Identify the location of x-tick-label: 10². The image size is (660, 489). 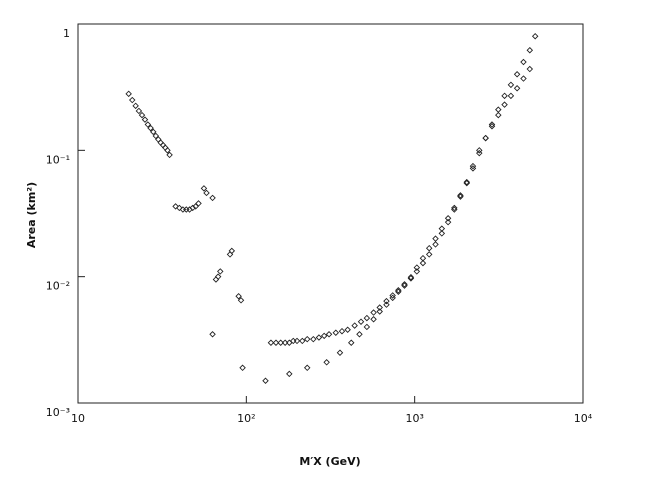
(246, 418).